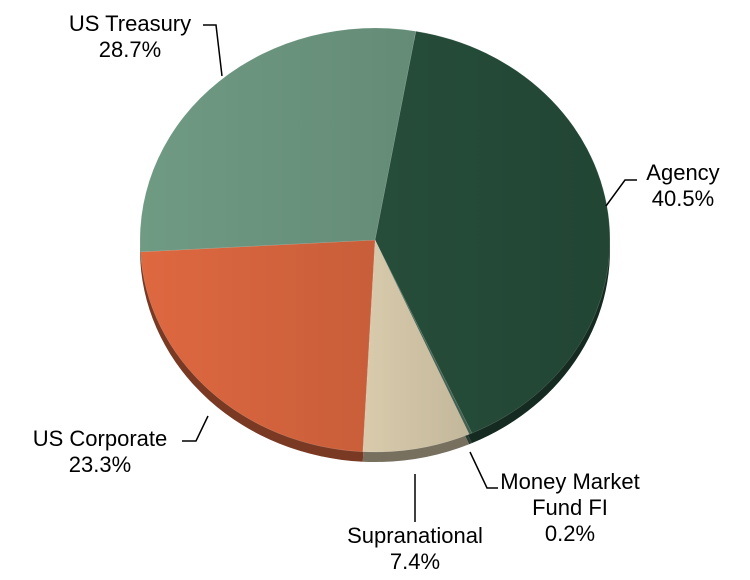 The image size is (750, 580). What do you see at coordinates (415, 535) in the screenshot?
I see `category-name: Supranational` at bounding box center [415, 535].